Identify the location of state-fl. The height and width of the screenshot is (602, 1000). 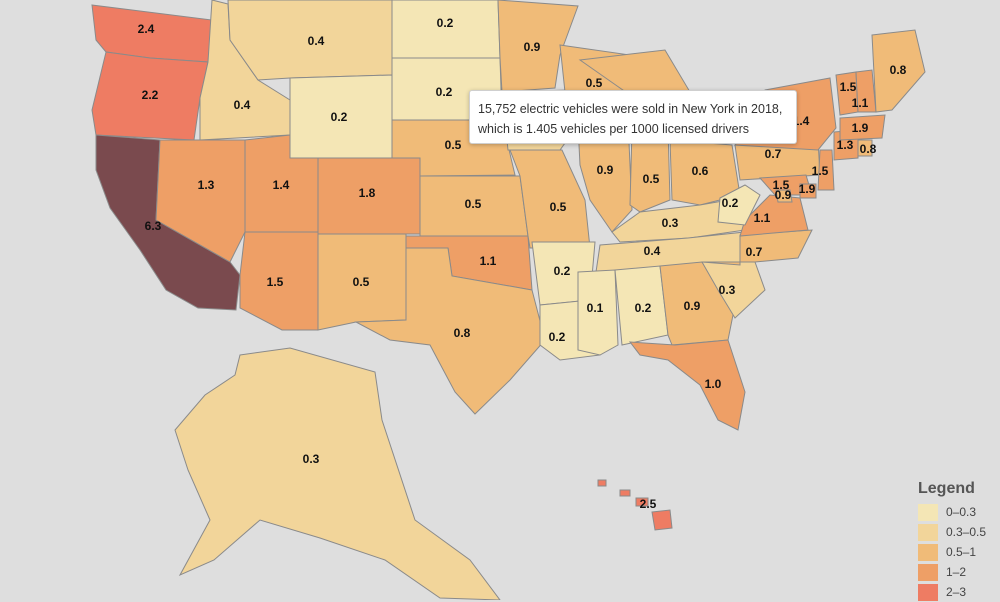
(687, 385).